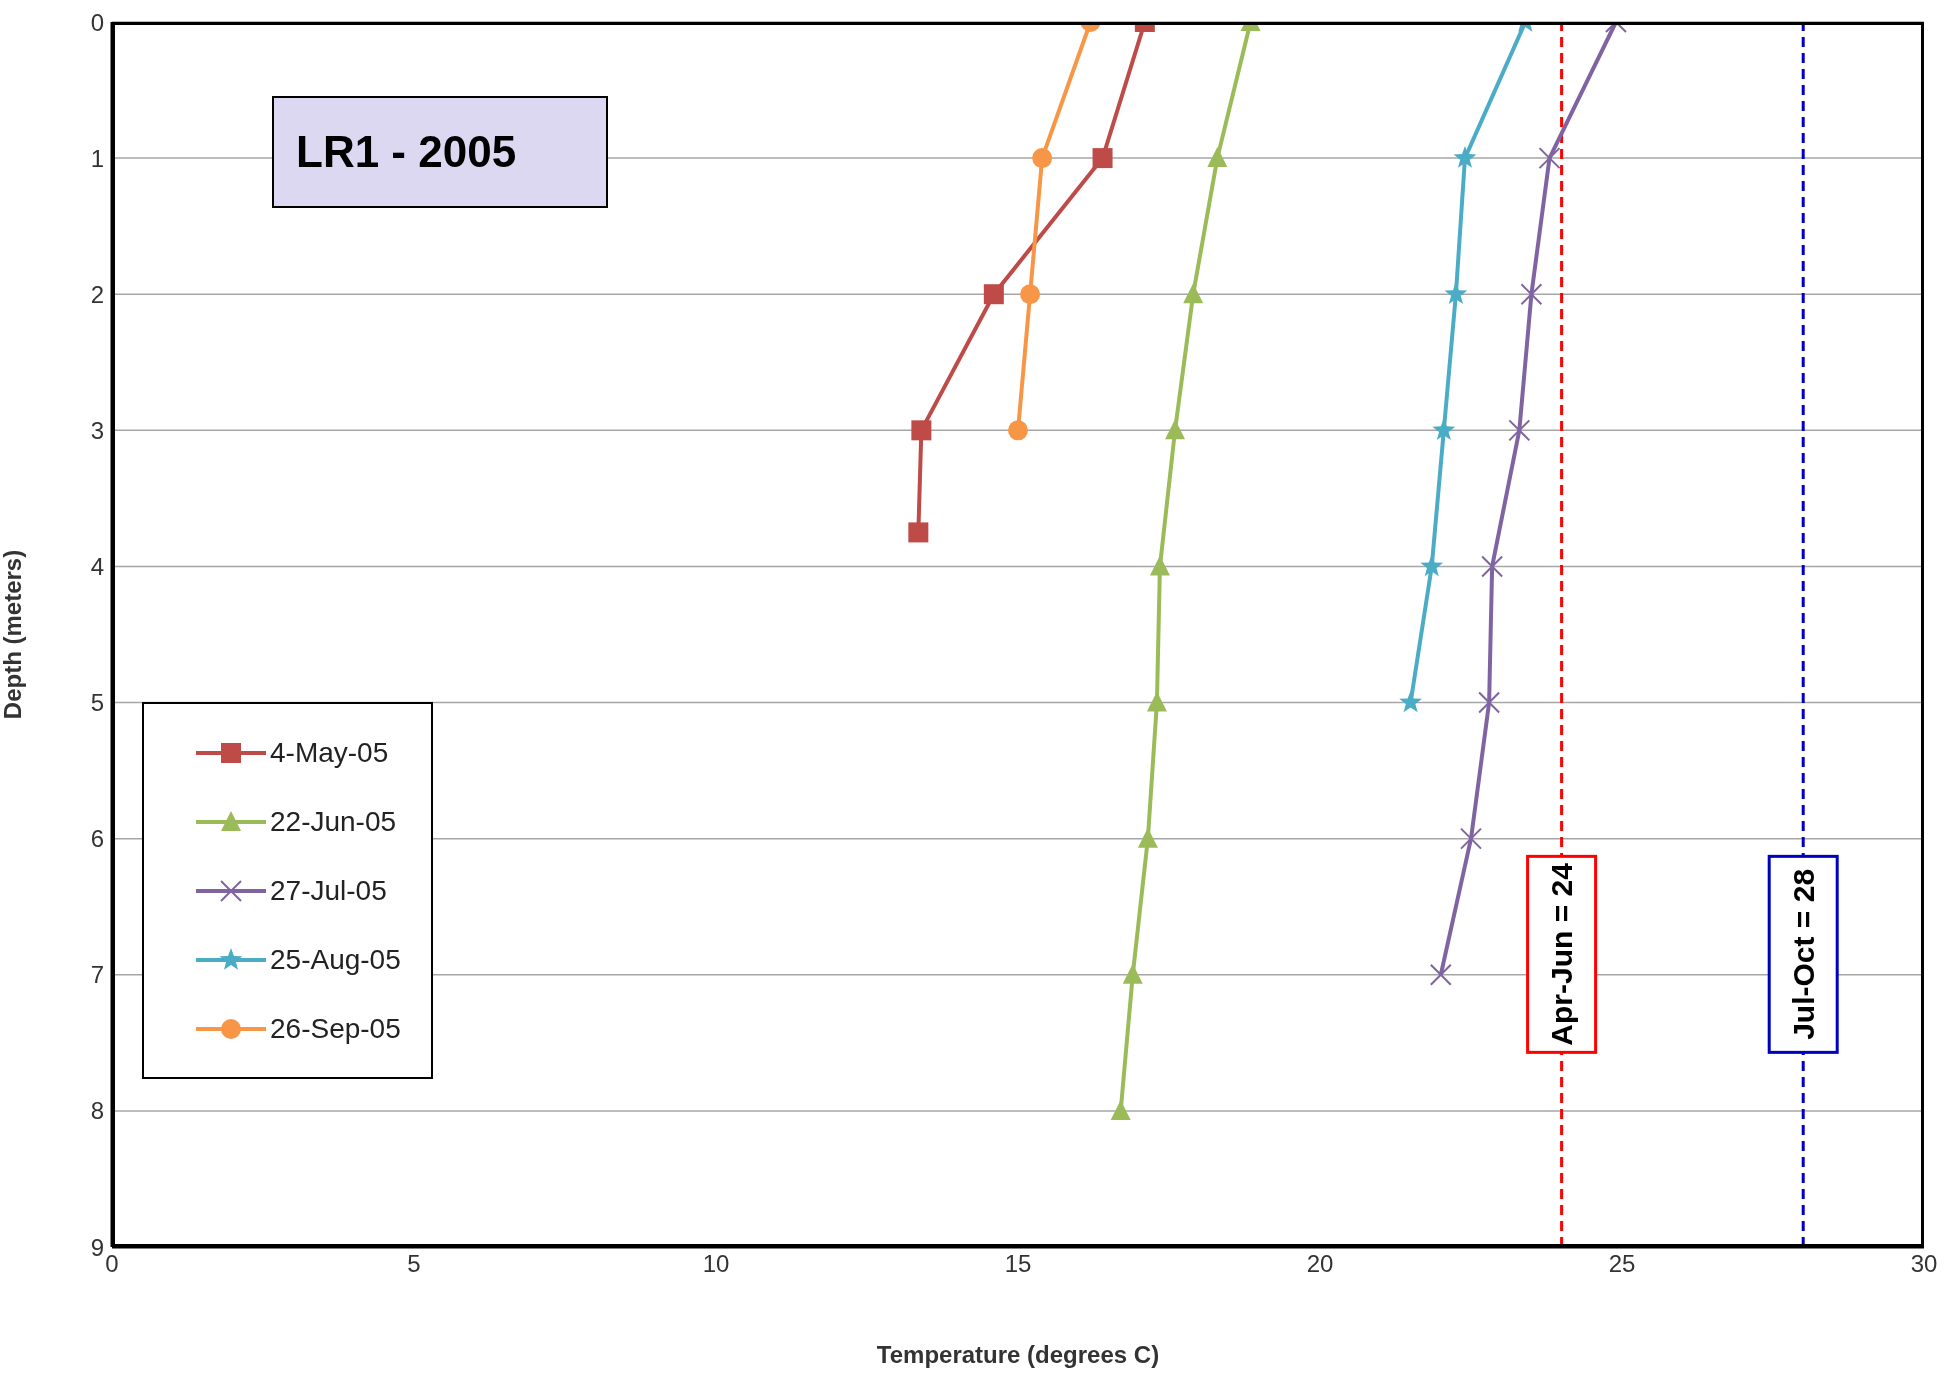 The height and width of the screenshot is (1375, 1949). Describe the element at coordinates (97, 22) in the screenshot. I see `y-tick-label: 0` at that location.